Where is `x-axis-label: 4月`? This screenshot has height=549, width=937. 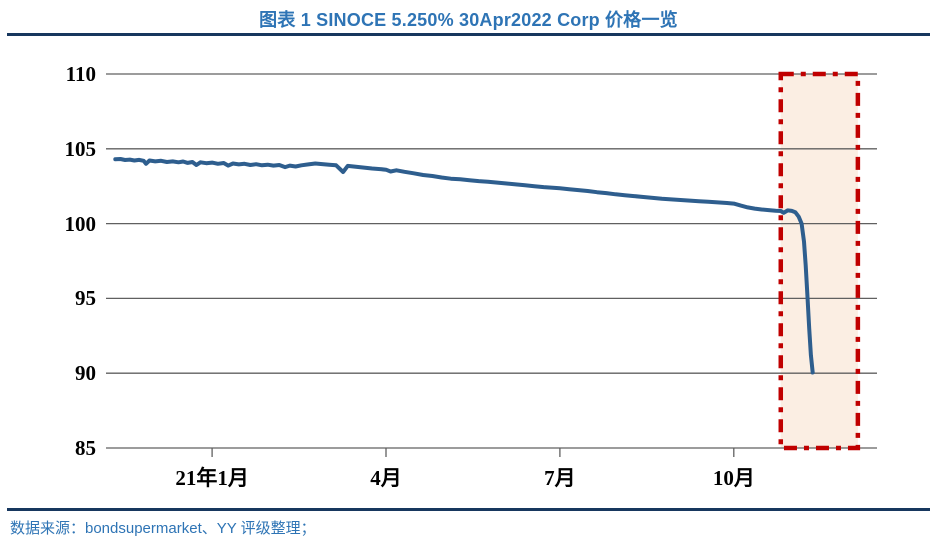
x-axis-label: 4月 is located at coordinates (386, 478).